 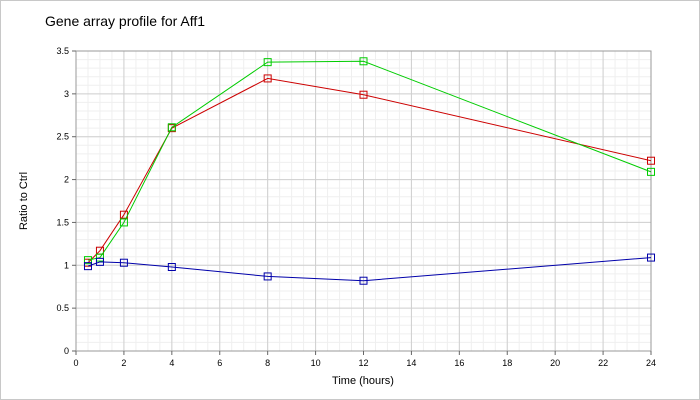 I want to click on y-tick-label: 0, so click(x=66, y=351).